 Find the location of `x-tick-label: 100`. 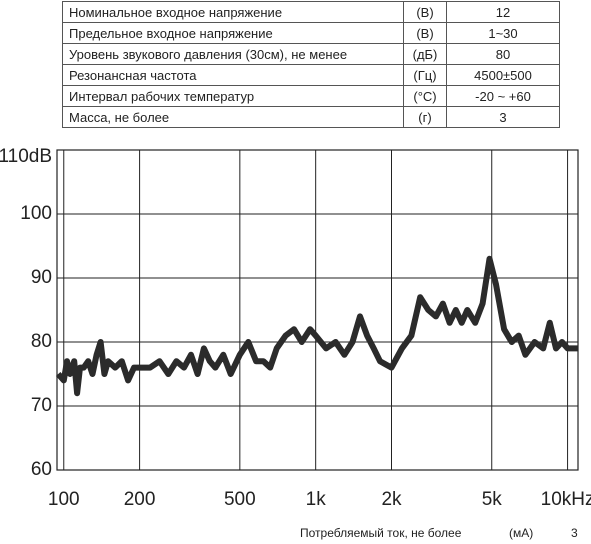

x-tick-label: 100 is located at coordinates (64, 499).